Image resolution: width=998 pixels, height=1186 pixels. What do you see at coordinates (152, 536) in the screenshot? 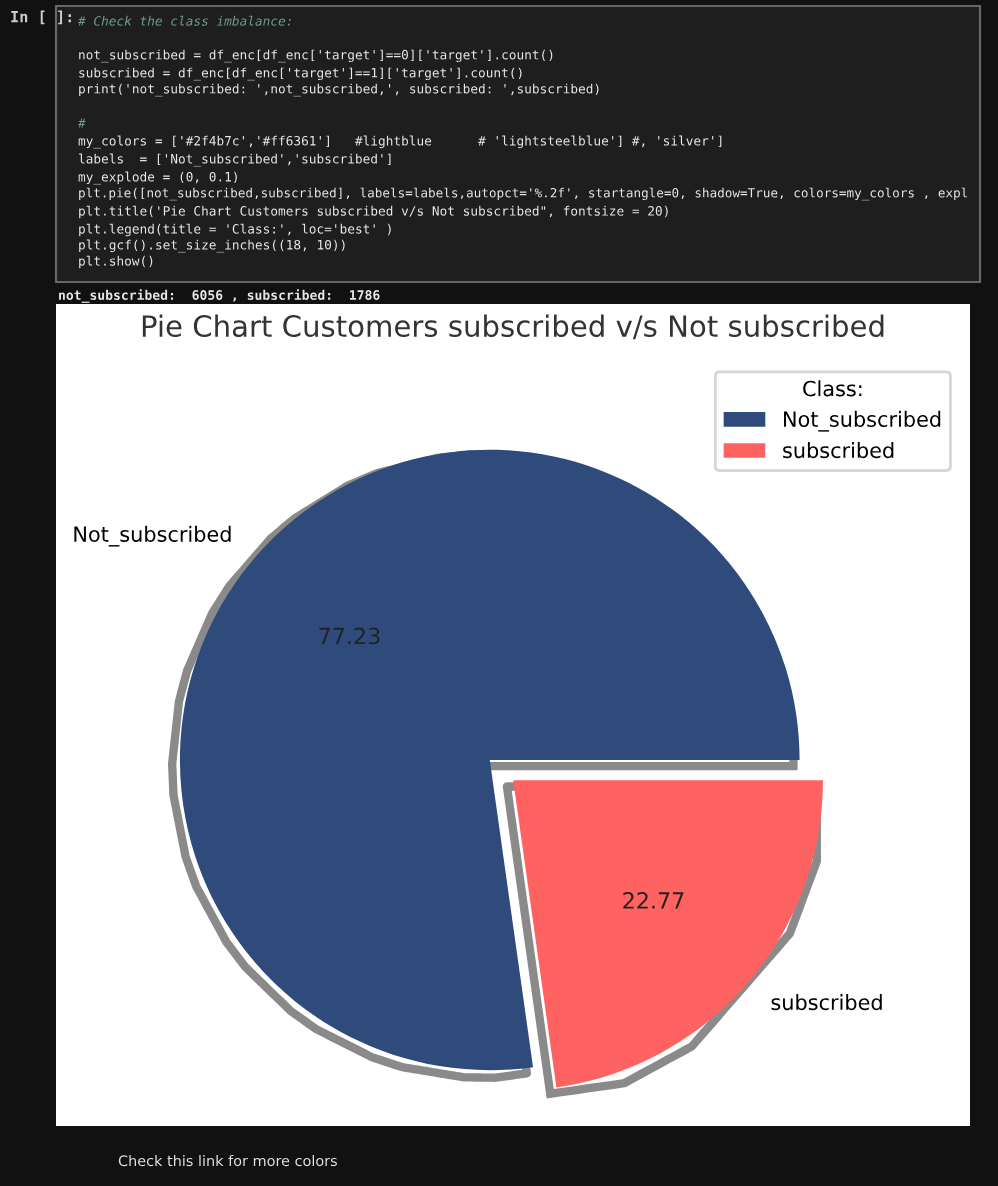
I see `slice-label: Not_subscribed` at bounding box center [152, 536].